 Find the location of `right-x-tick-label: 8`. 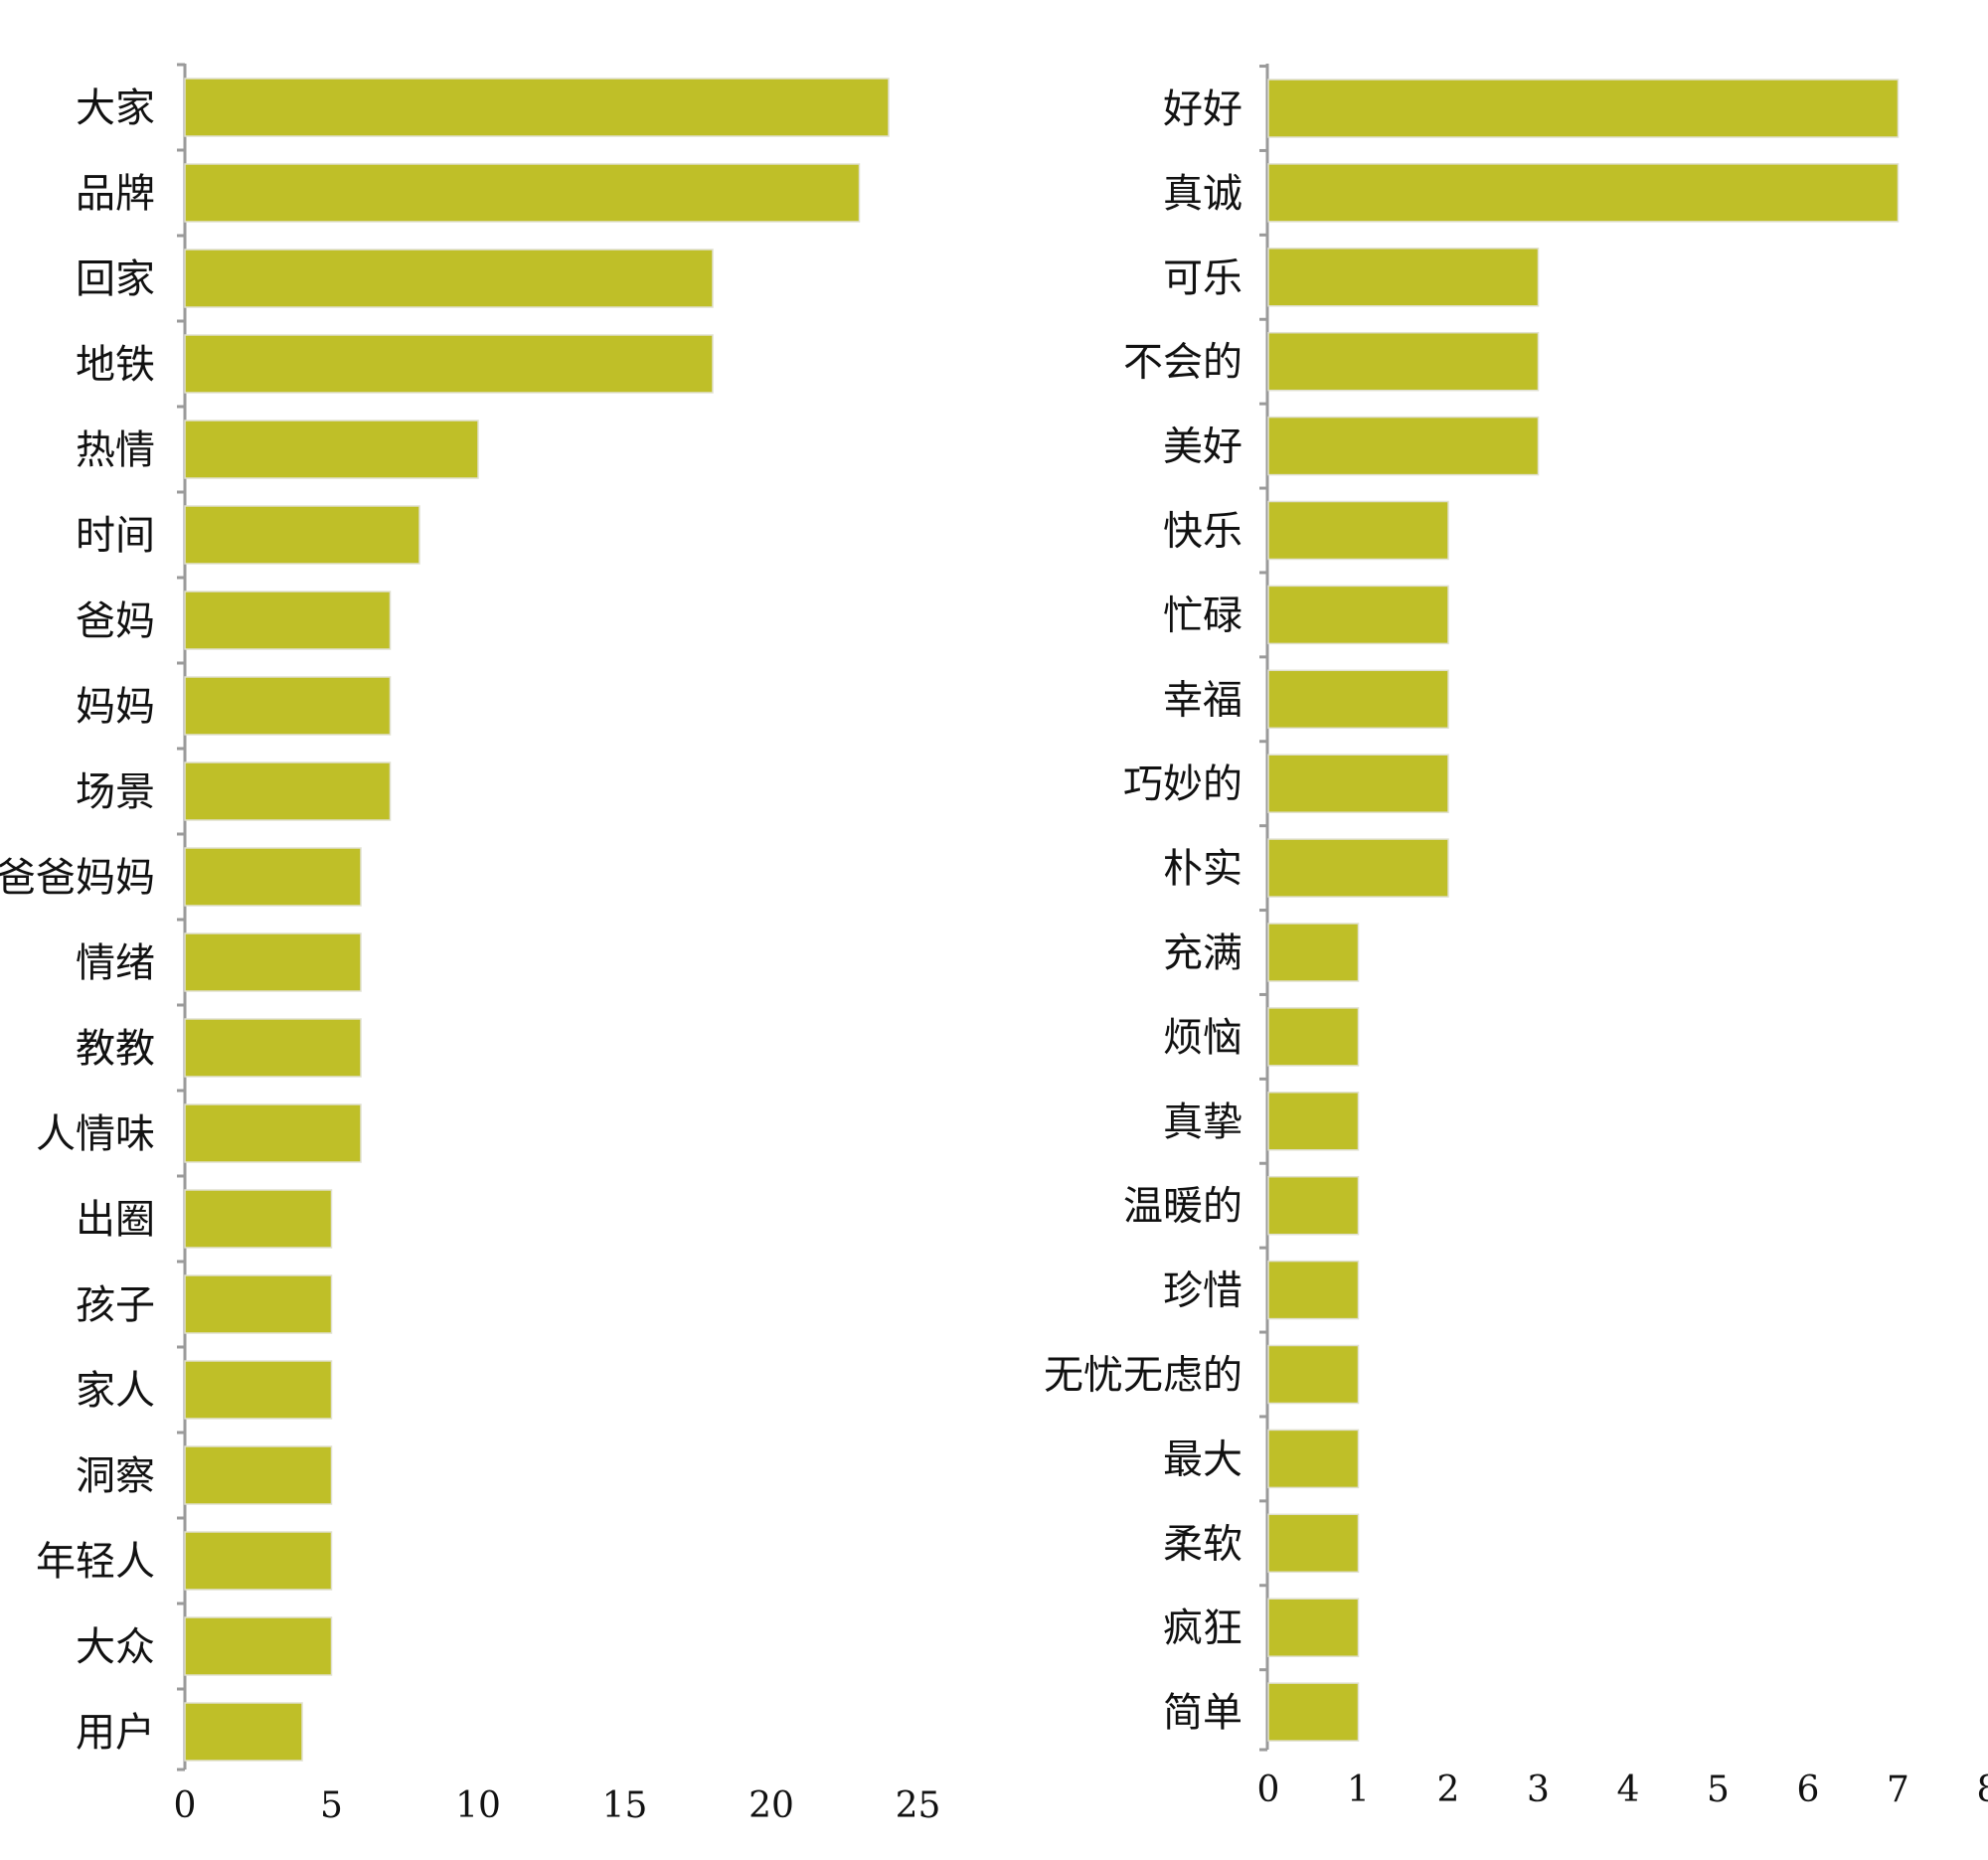

right-x-tick-label: 8 is located at coordinates (1982, 1790).